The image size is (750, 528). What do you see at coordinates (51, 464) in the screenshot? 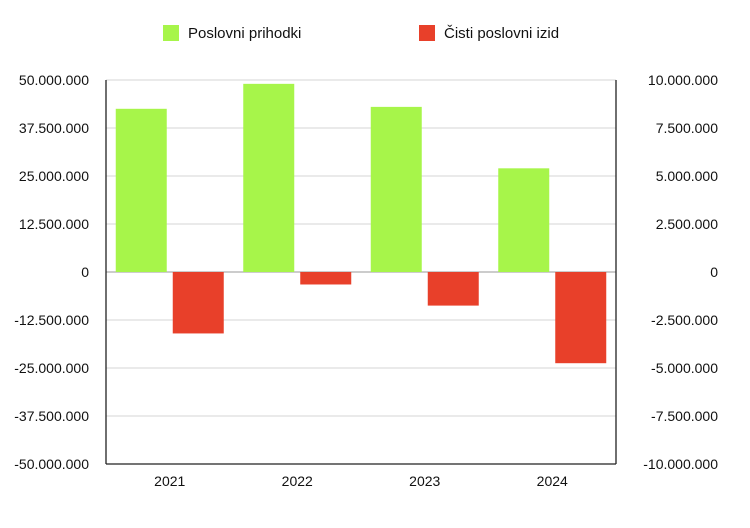
I see `left-tick-label: -50.000.000` at bounding box center [51, 464].